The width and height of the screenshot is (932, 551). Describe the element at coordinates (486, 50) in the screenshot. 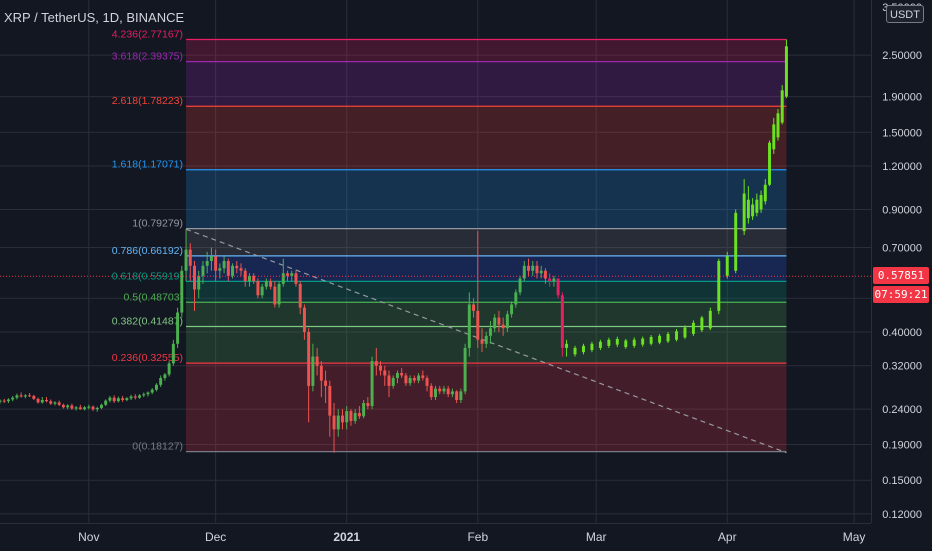

I see `fib-band` at that location.